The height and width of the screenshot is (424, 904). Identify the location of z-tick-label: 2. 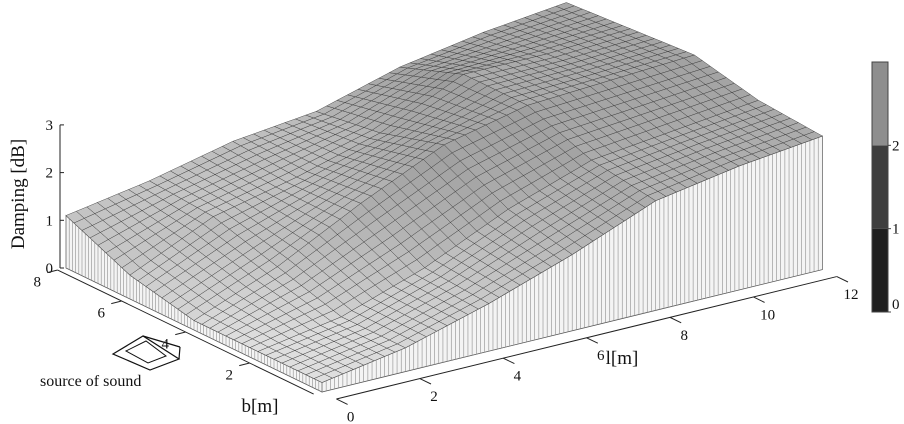
(50, 174).